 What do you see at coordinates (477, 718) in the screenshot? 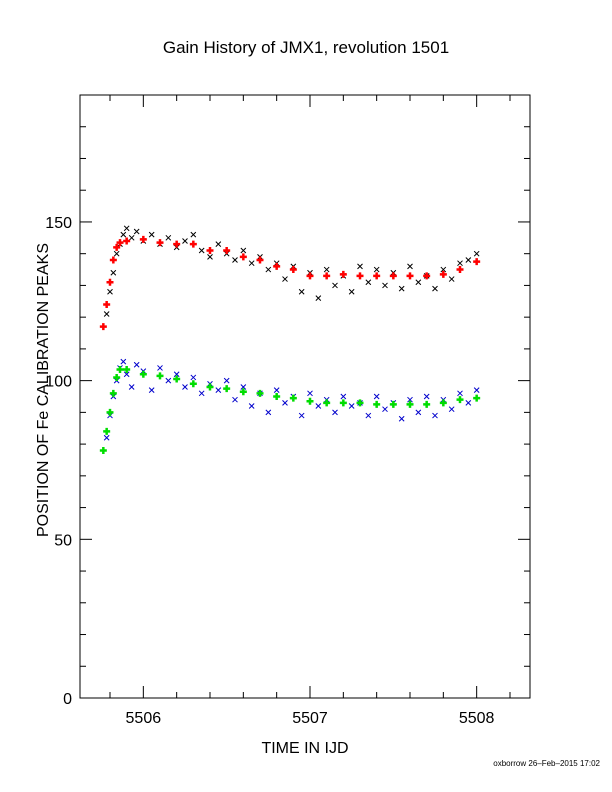
I see `x-tick-label: 5508` at bounding box center [477, 718].